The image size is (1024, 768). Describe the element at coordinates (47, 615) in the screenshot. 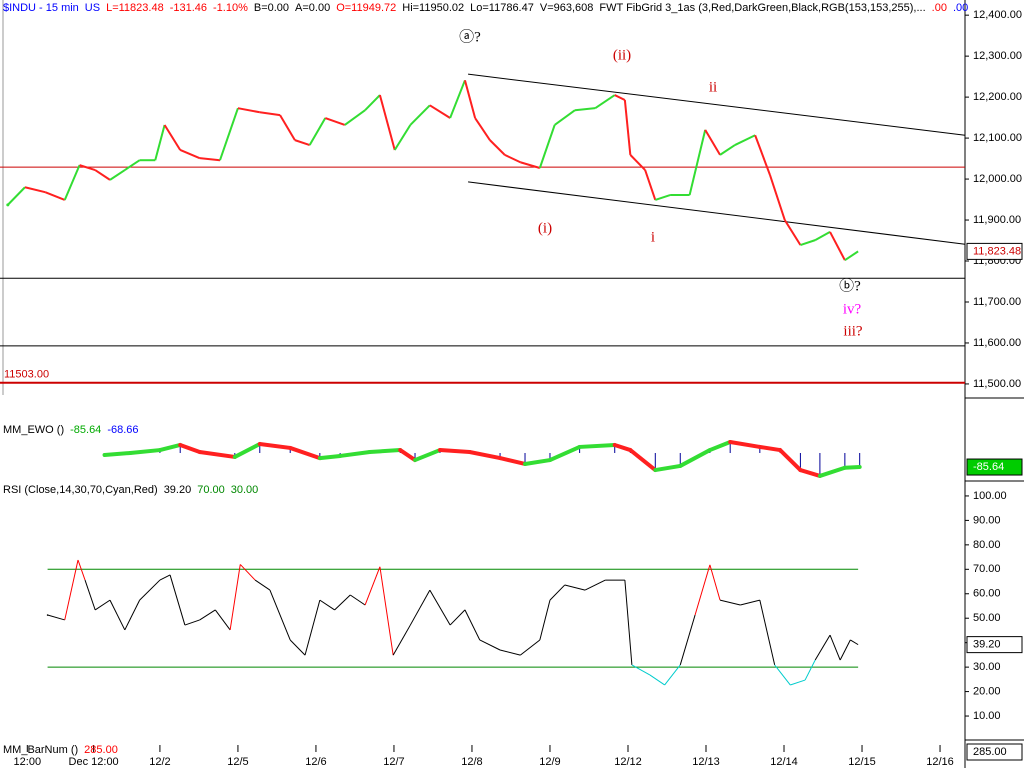

I see `rsi-start` at that location.